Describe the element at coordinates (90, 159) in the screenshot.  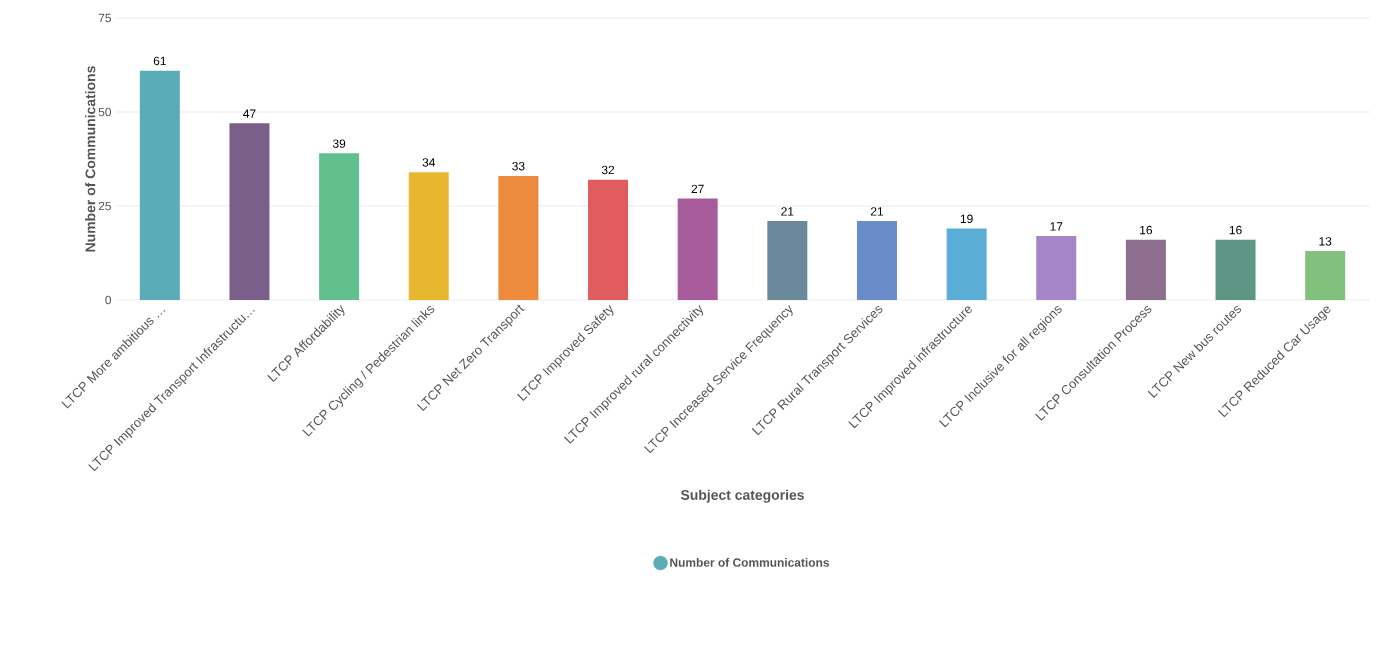
I see `y-axis-title: Number of Communications` at that location.